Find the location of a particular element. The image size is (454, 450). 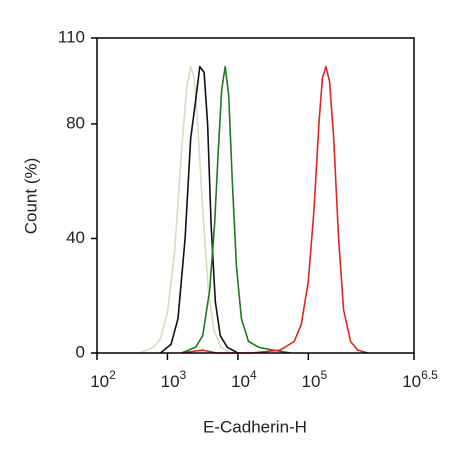

x-tick-label: 10² is located at coordinates (103, 379).